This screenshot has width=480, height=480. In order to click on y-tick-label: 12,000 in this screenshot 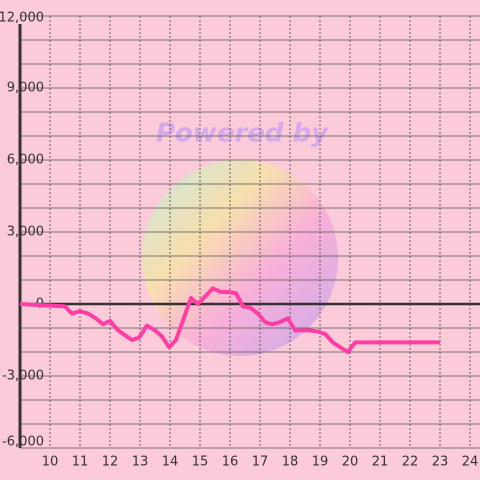, I will do `click(22, 18)`.